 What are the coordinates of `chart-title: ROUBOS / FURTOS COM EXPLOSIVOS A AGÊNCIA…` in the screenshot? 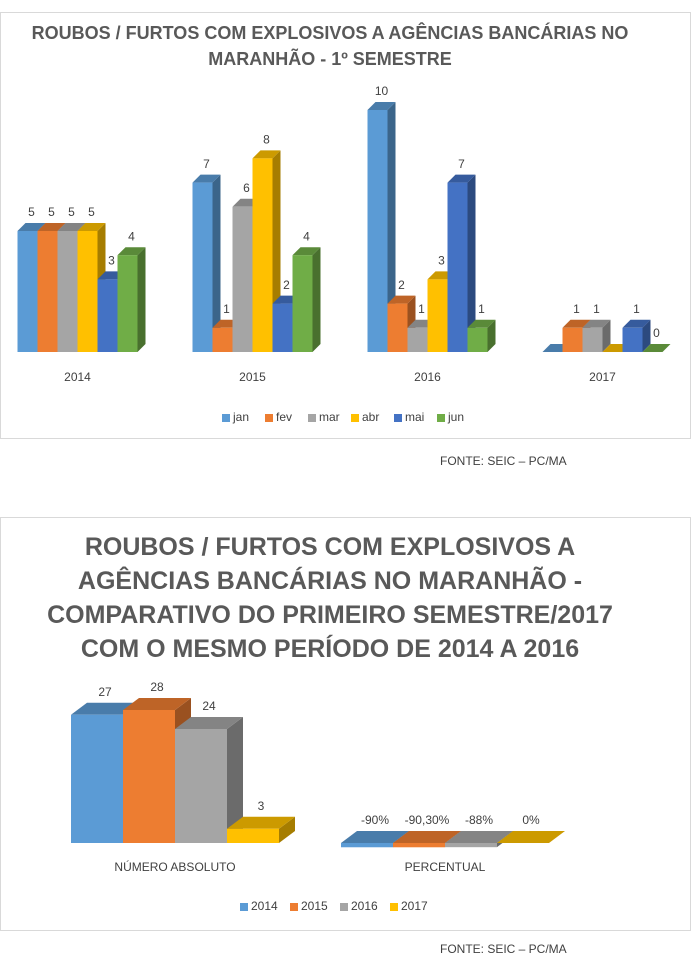 It's located at (330, 46).